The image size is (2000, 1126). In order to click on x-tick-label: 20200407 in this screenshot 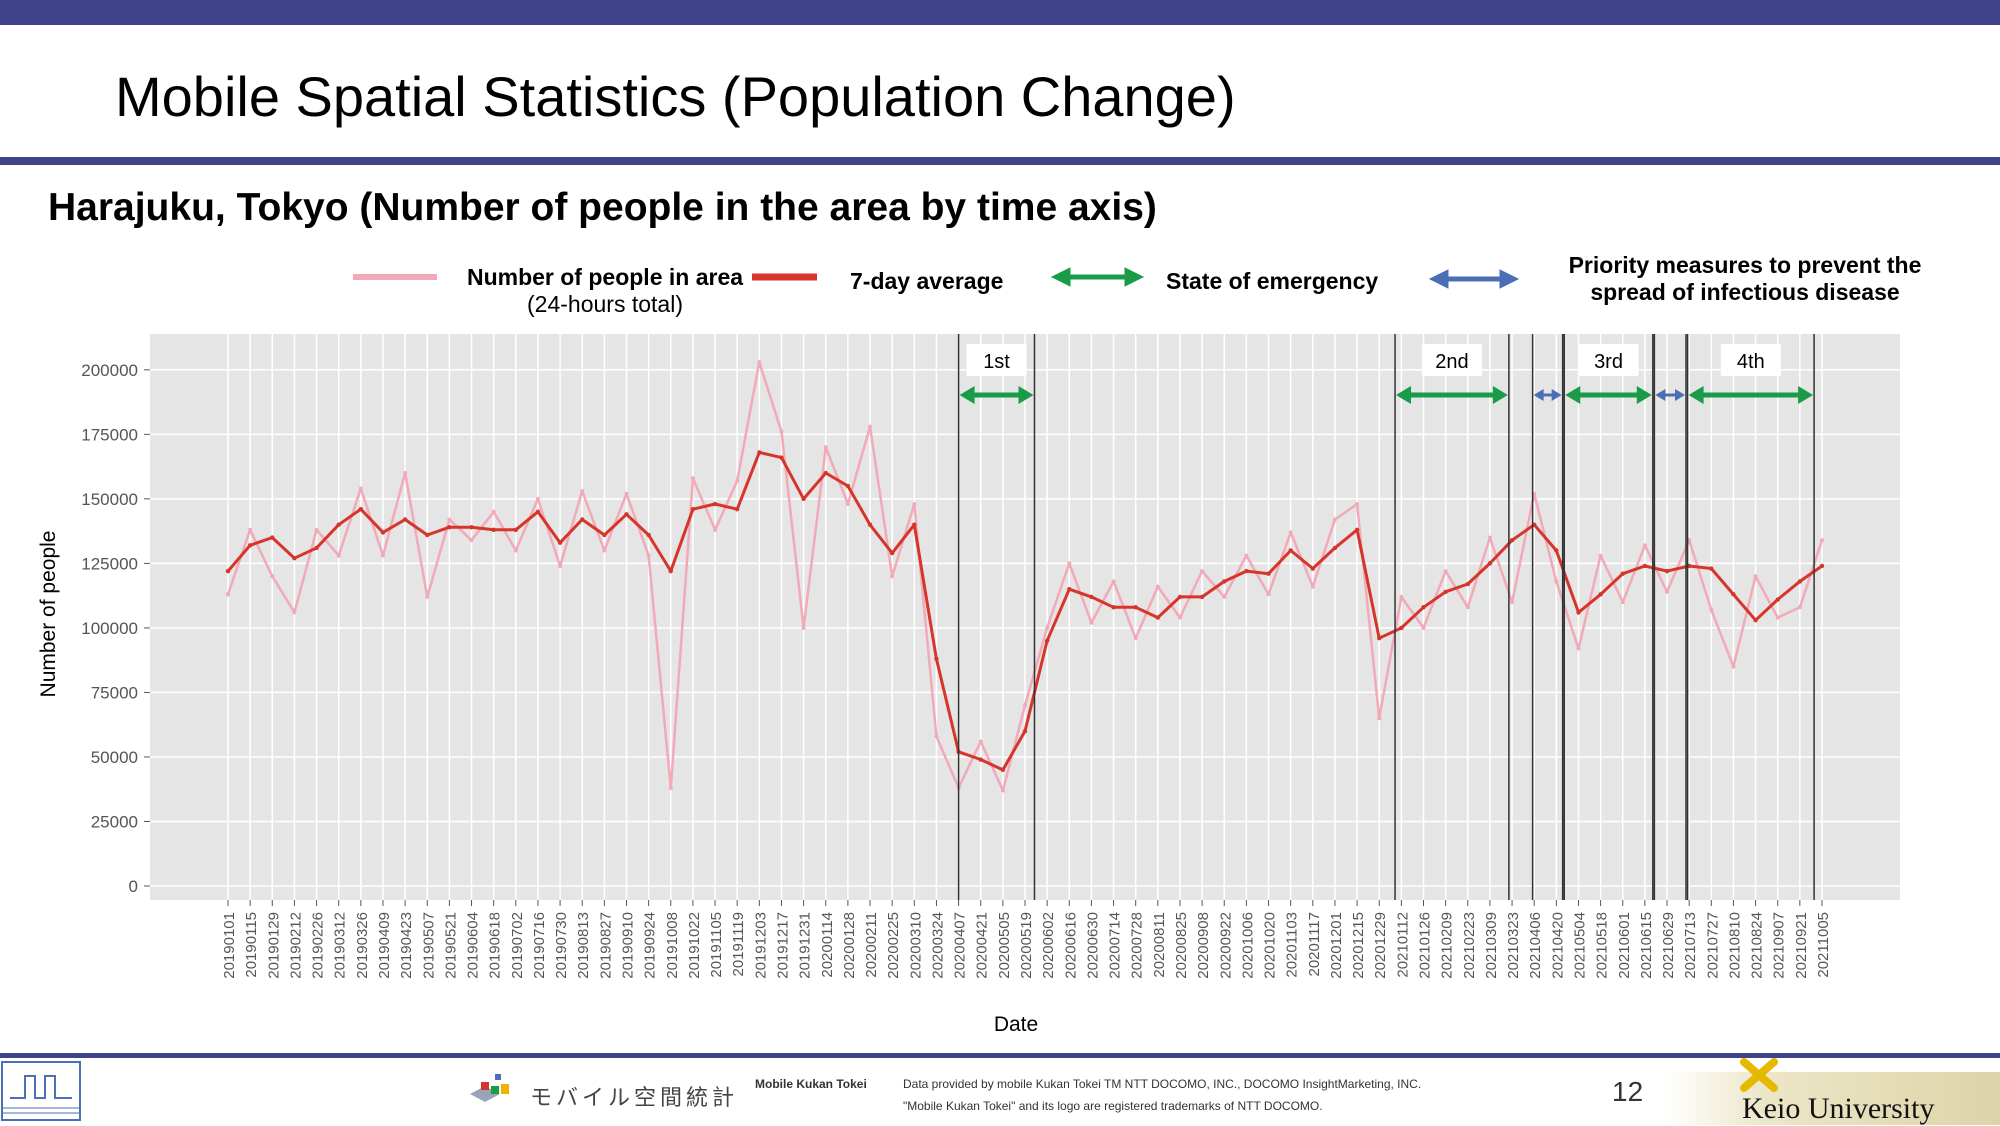, I will do `click(960, 945)`.